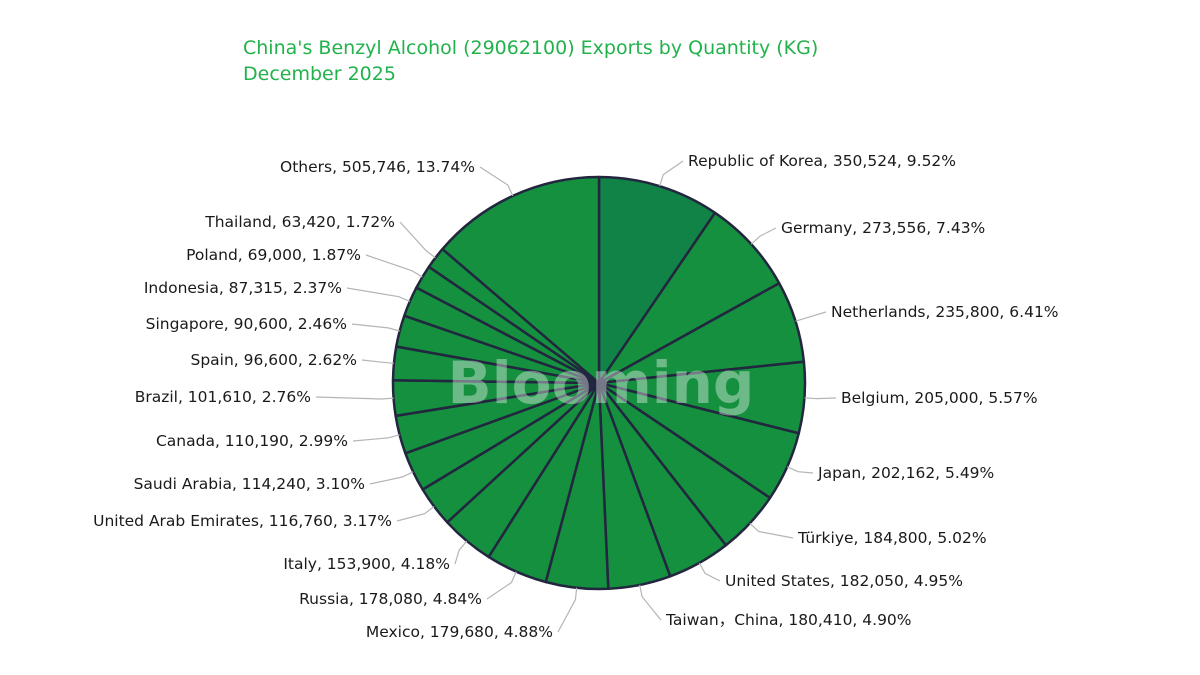 The width and height of the screenshot is (1200, 675). What do you see at coordinates (242, 521) in the screenshot?
I see `slice-label: United Arab Emirates, 116,760, 3.17%` at bounding box center [242, 521].